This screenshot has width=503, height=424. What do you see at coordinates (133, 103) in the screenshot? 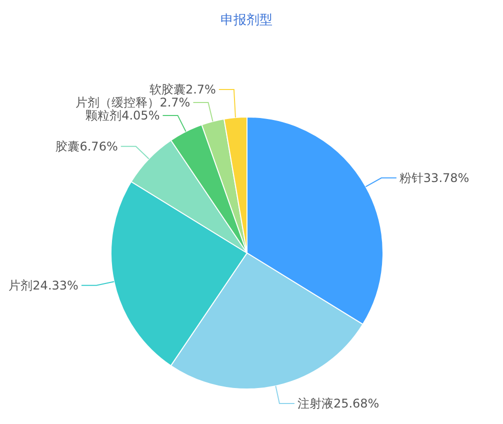
I see `slice-label: 片剂（缓控释）2.7%` at bounding box center [133, 103].